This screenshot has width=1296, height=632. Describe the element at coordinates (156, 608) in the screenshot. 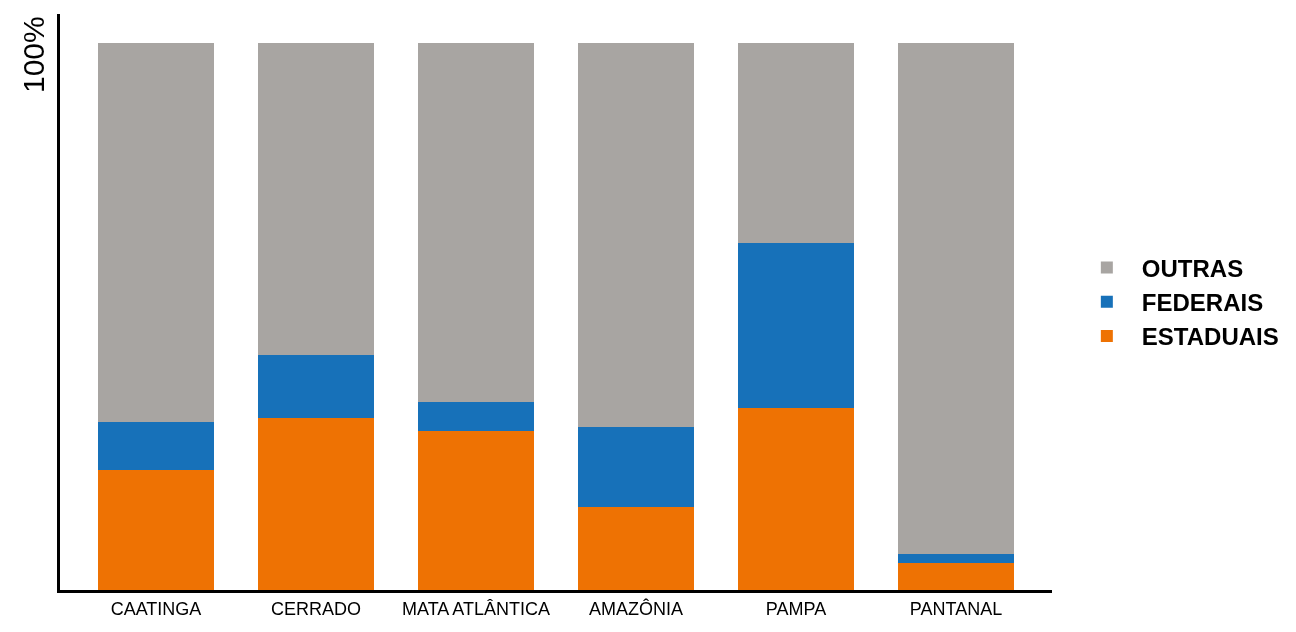

I see `x-tick-label: CAATINGA` at that location.